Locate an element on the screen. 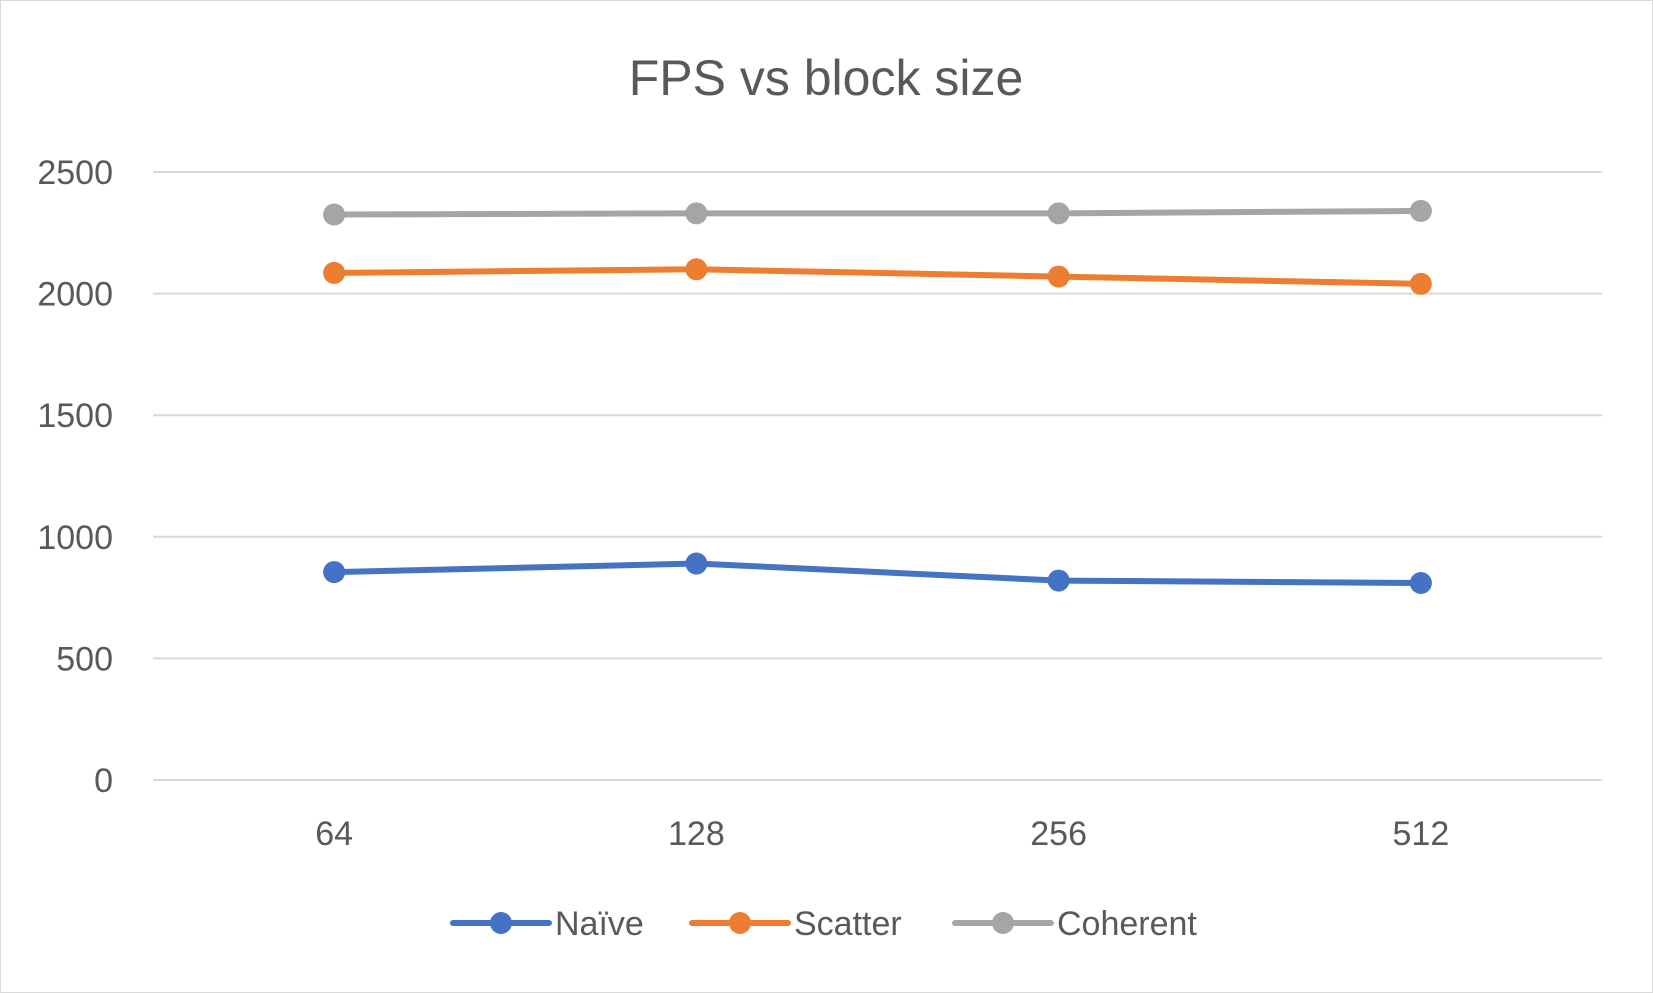  y-tick-label: 1500 is located at coordinates (75, 416).